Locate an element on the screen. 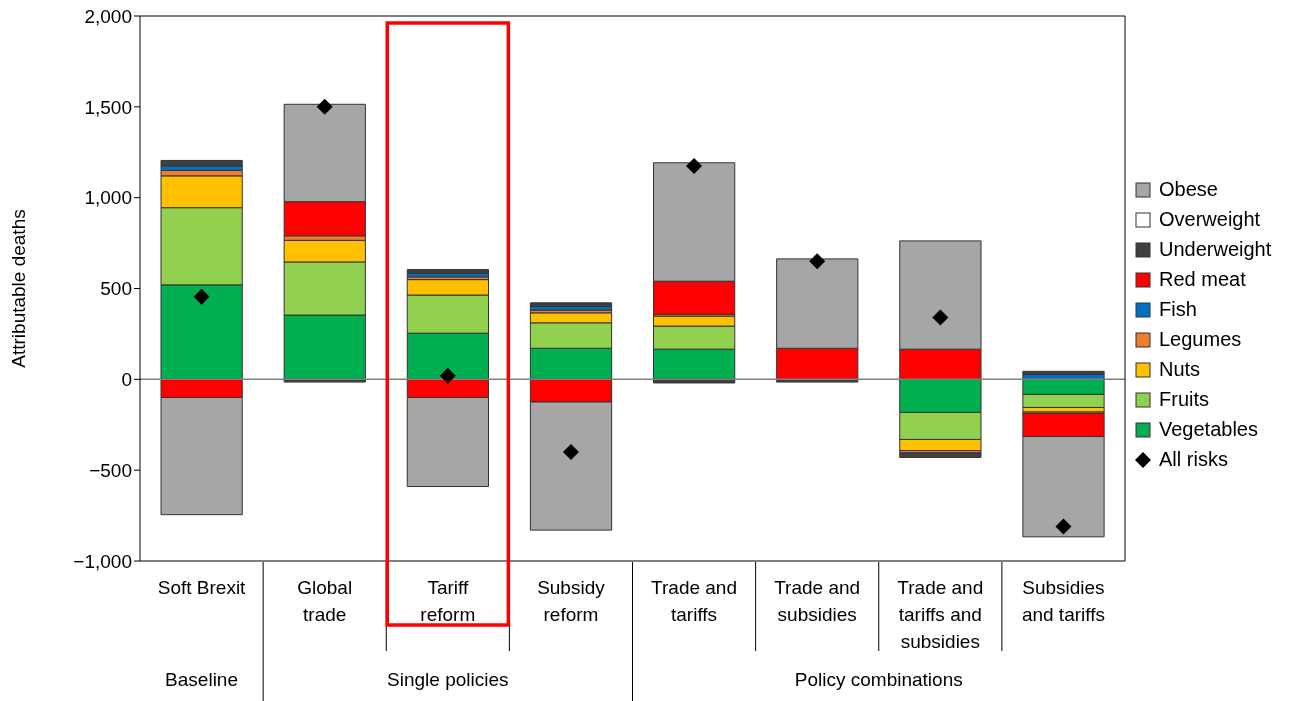  legend-label: Nuts is located at coordinates (1180, 369).